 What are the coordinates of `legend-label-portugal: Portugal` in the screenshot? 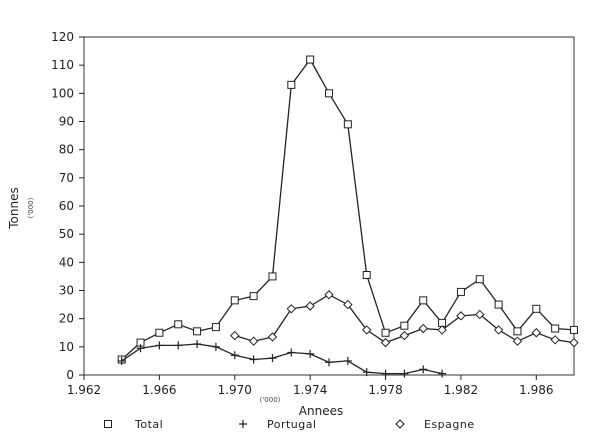 It's located at (292, 424).